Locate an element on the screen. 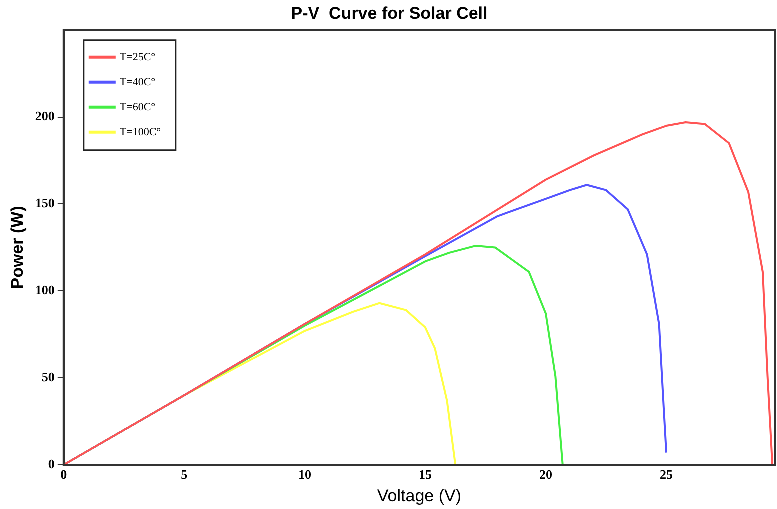 This screenshot has height=509, width=777. chart-title: P-V Curve for Solar Cell is located at coordinates (389, 13).